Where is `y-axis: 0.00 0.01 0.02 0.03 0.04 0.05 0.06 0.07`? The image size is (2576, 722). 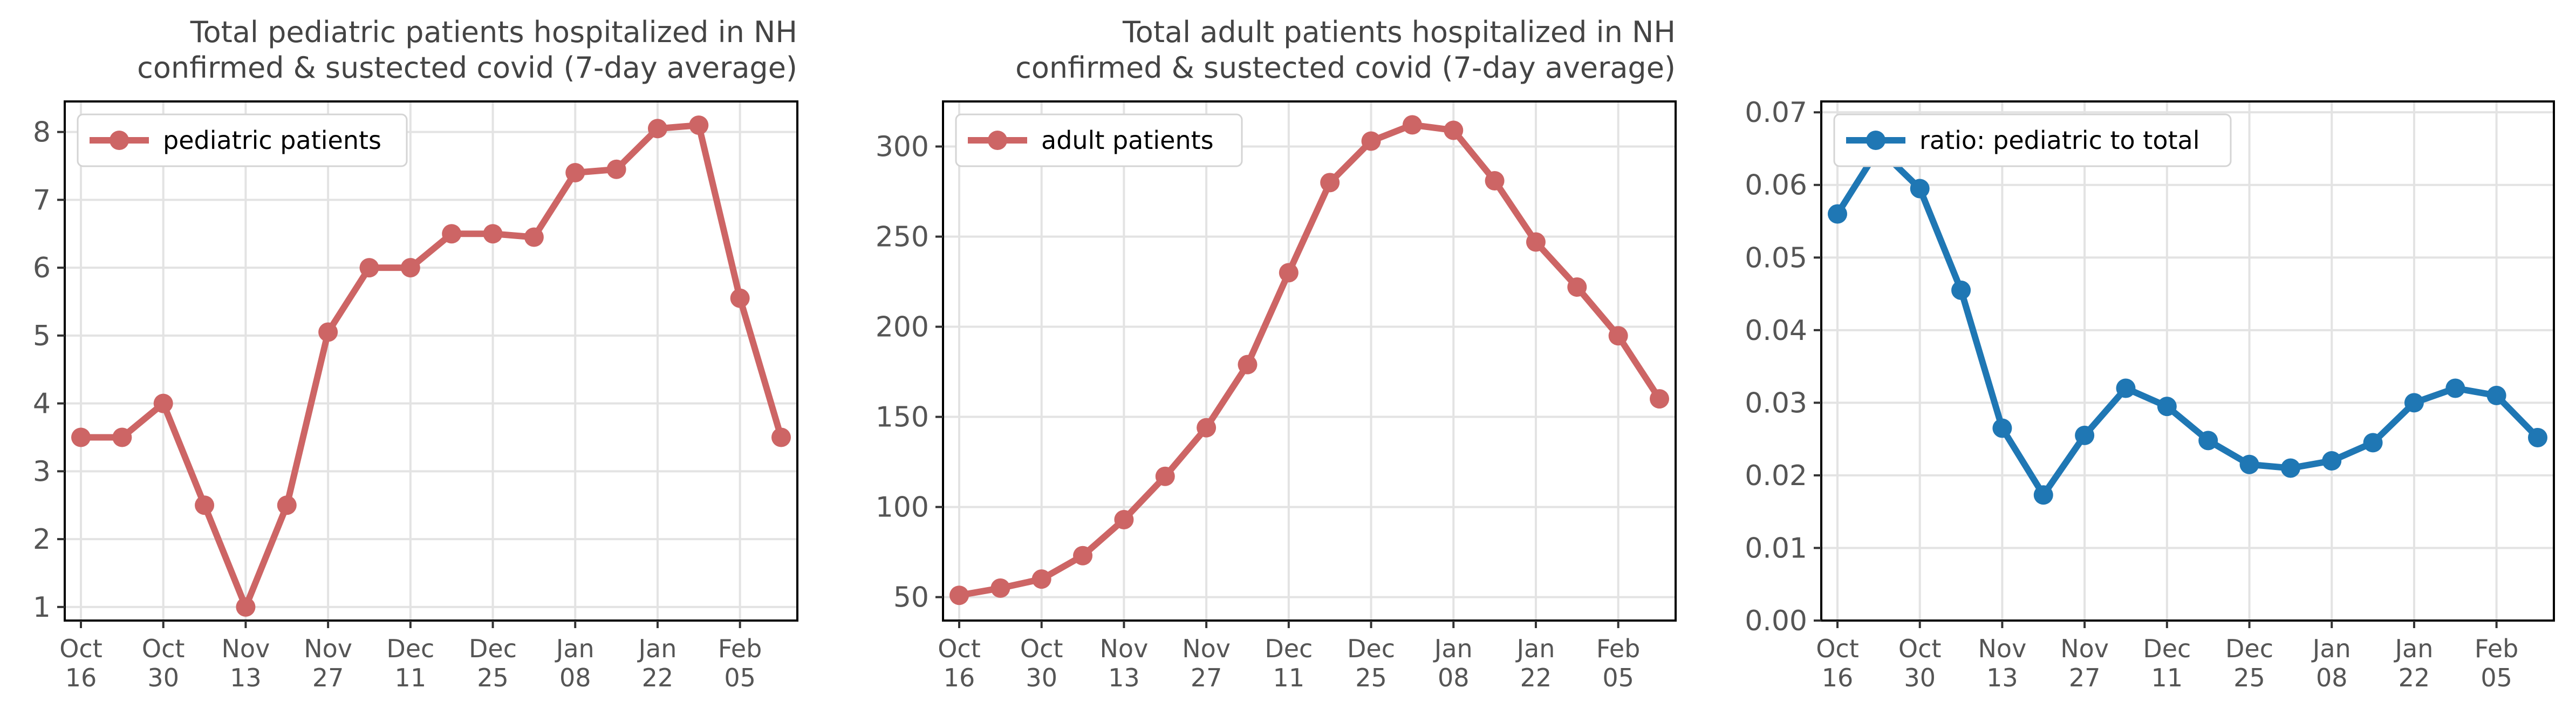 y-axis: 0.00 0.01 0.02 0.03 0.04 0.05 0.06 0.07 is located at coordinates (1783, 367).